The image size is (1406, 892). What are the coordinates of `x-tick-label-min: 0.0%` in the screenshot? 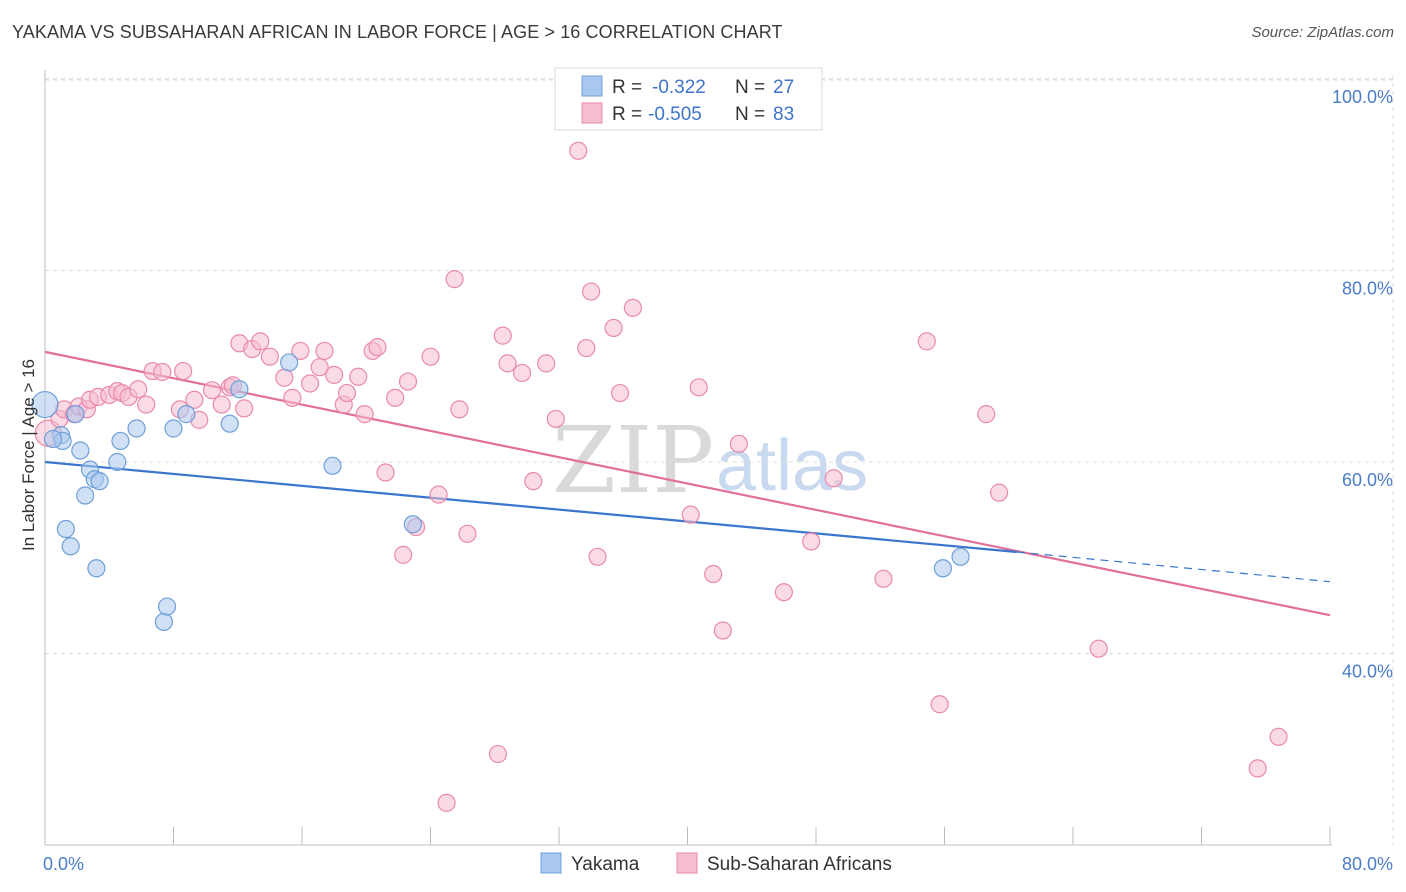 It's located at (63, 864).